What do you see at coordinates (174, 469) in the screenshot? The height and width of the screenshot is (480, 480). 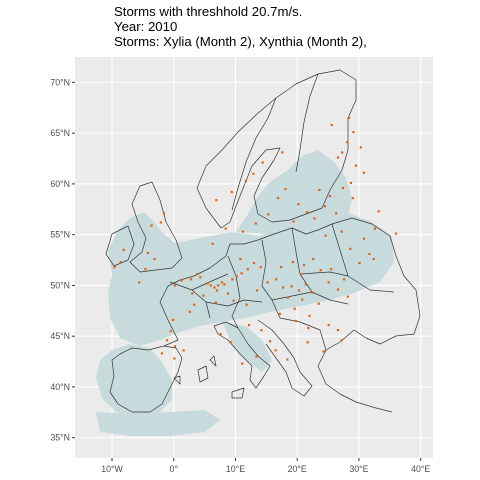 I see `x-tick-label-1: 0°` at bounding box center [174, 469].